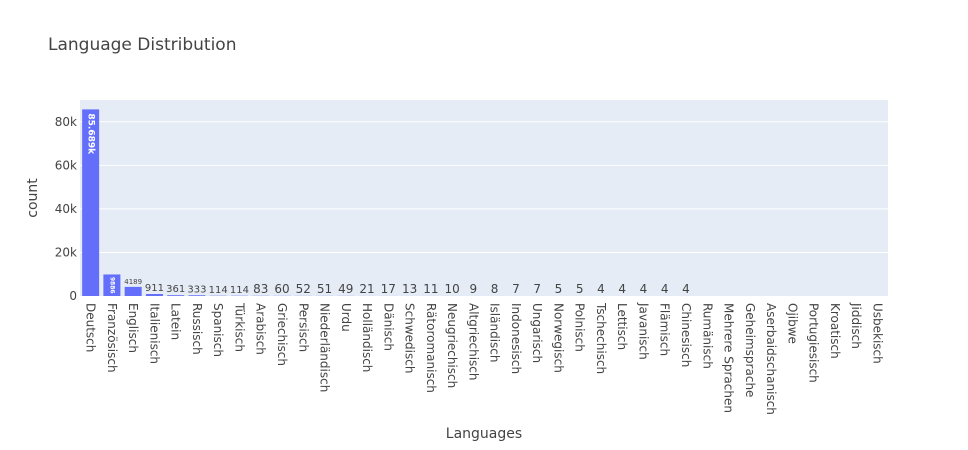  I want to click on x-tick-label: Türkisch, so click(239, 327).